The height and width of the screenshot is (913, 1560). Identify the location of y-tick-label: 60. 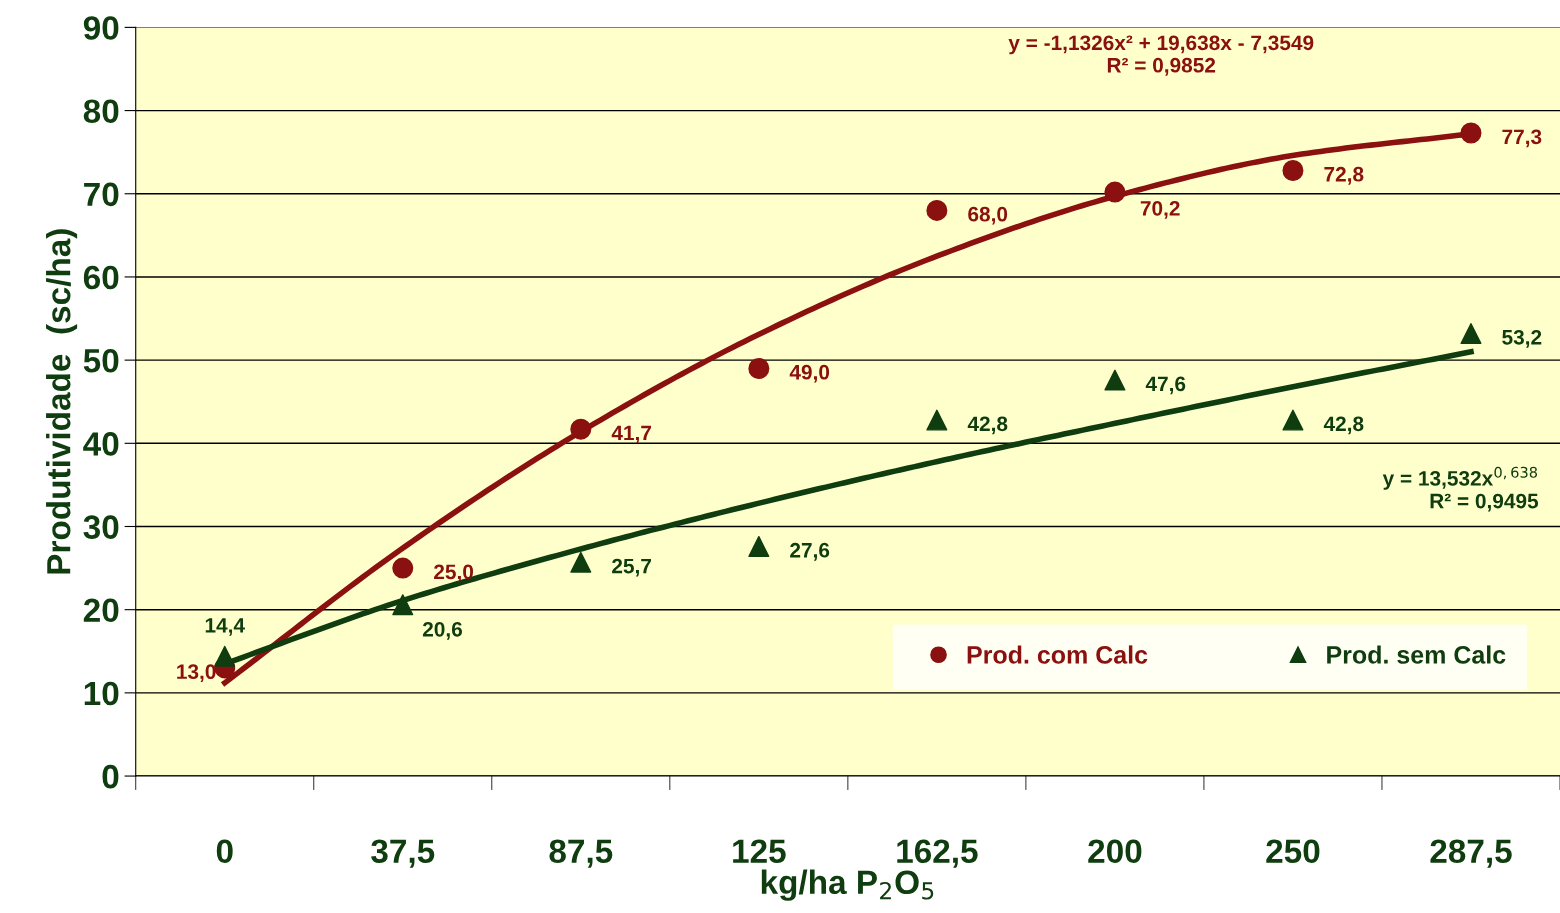
(101, 277).